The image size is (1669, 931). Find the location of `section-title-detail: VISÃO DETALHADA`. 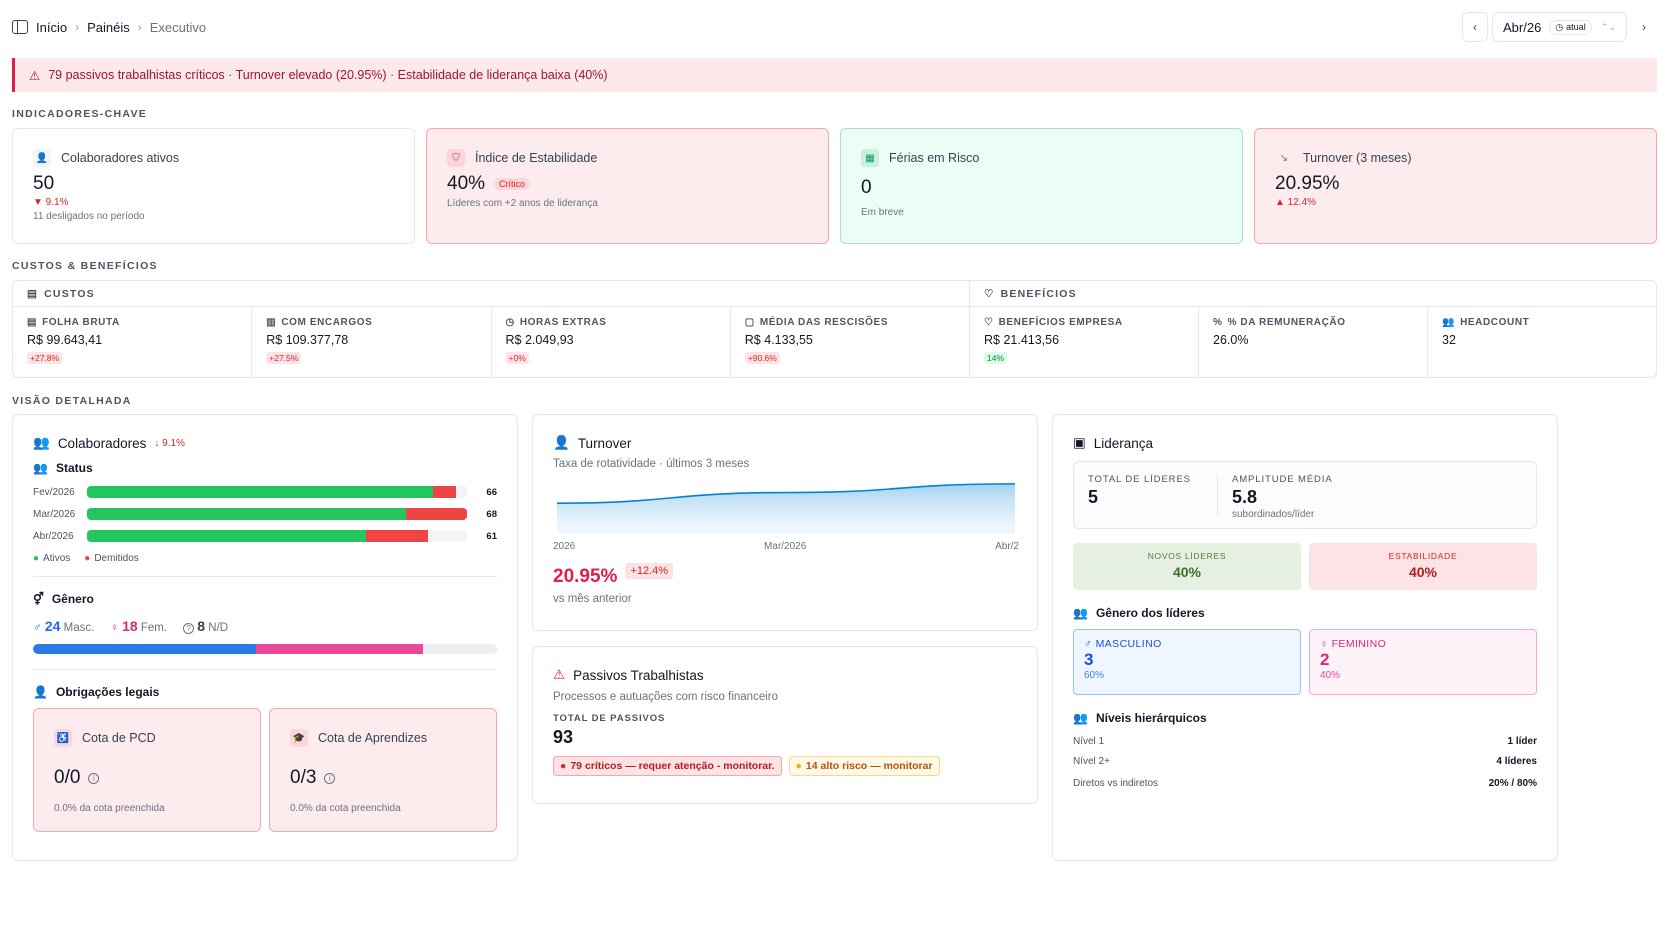

section-title-detail: VISÃO DETALHADA is located at coordinates (72, 401).